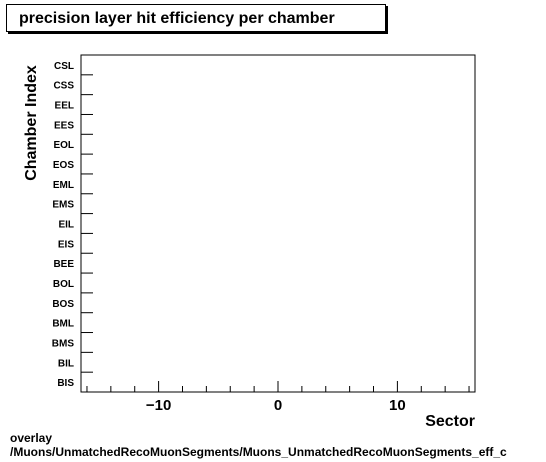 Image resolution: width=546 pixels, height=462 pixels. What do you see at coordinates (63, 86) in the screenshot?
I see `y-tick-label: CSS` at bounding box center [63, 86].